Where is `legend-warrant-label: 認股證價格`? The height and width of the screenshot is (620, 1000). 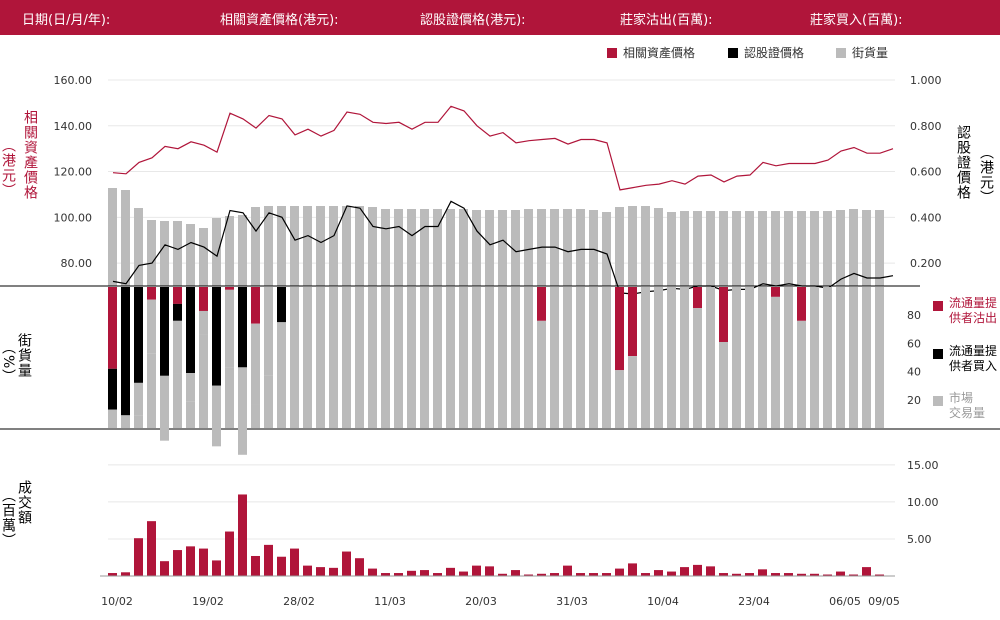 legend-warrant-label: 認股證價格 is located at coordinates (774, 53).